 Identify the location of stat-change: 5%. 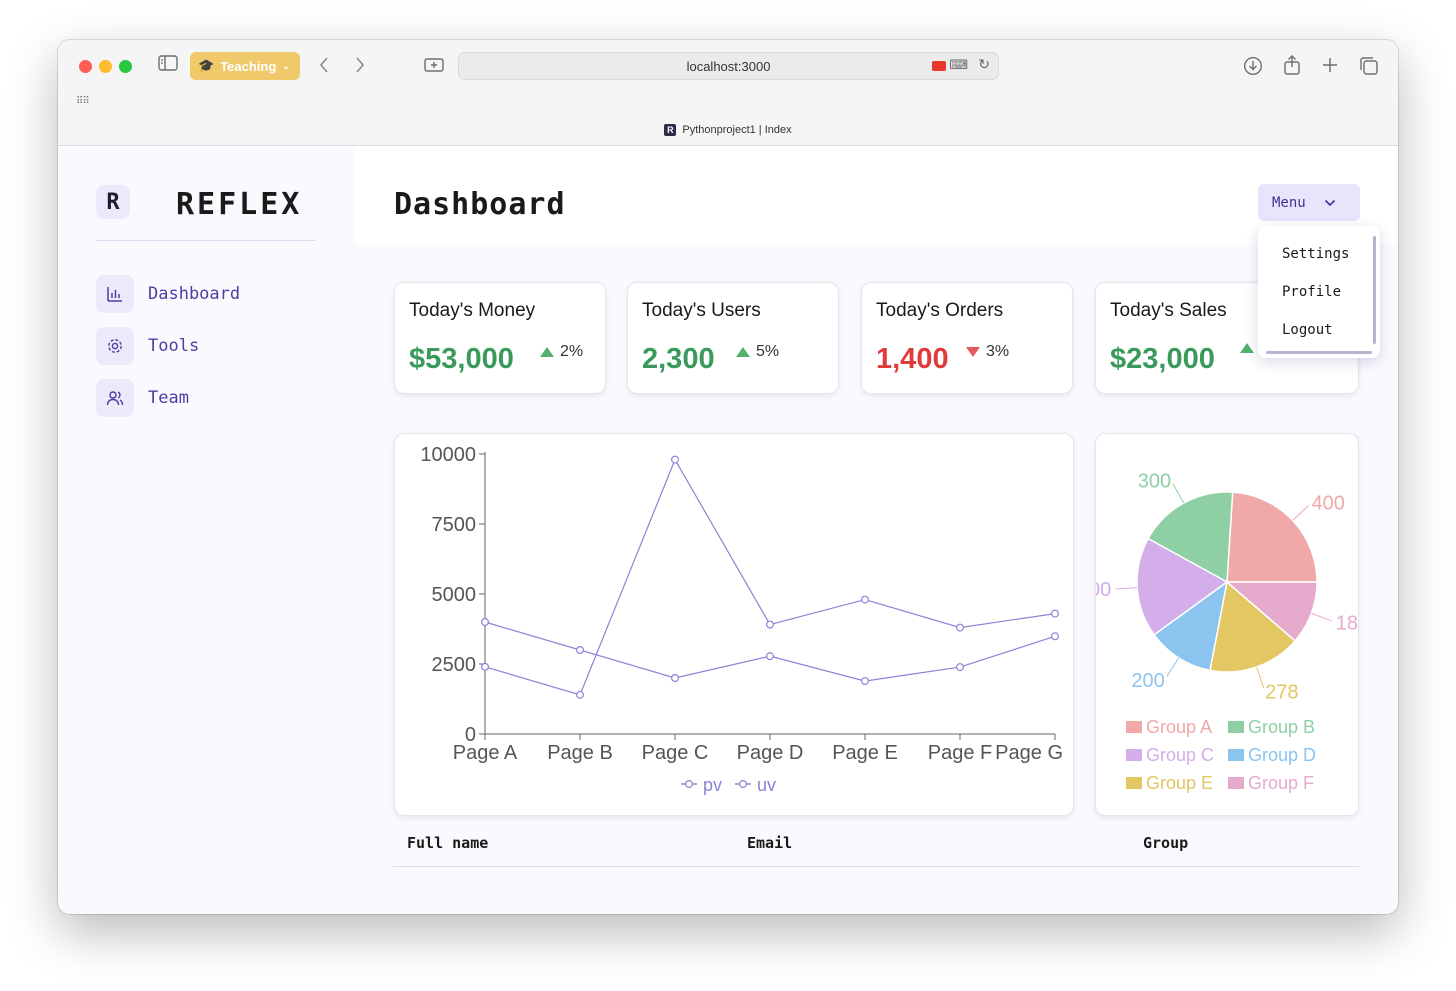
(757, 352).